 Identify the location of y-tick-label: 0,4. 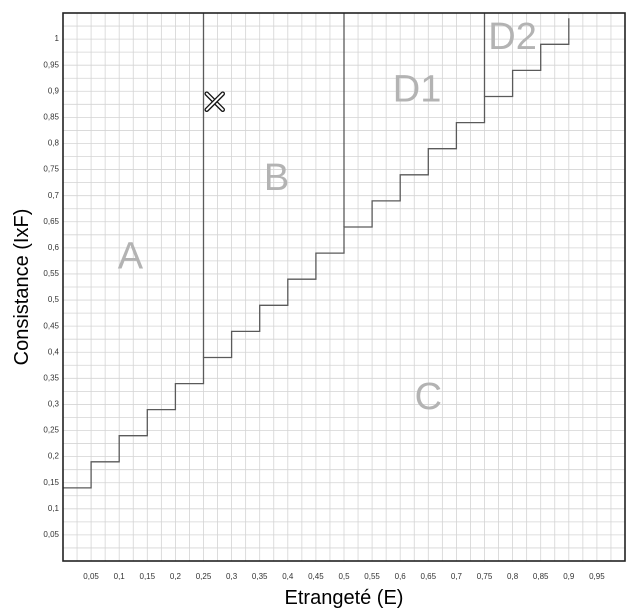
(54, 351).